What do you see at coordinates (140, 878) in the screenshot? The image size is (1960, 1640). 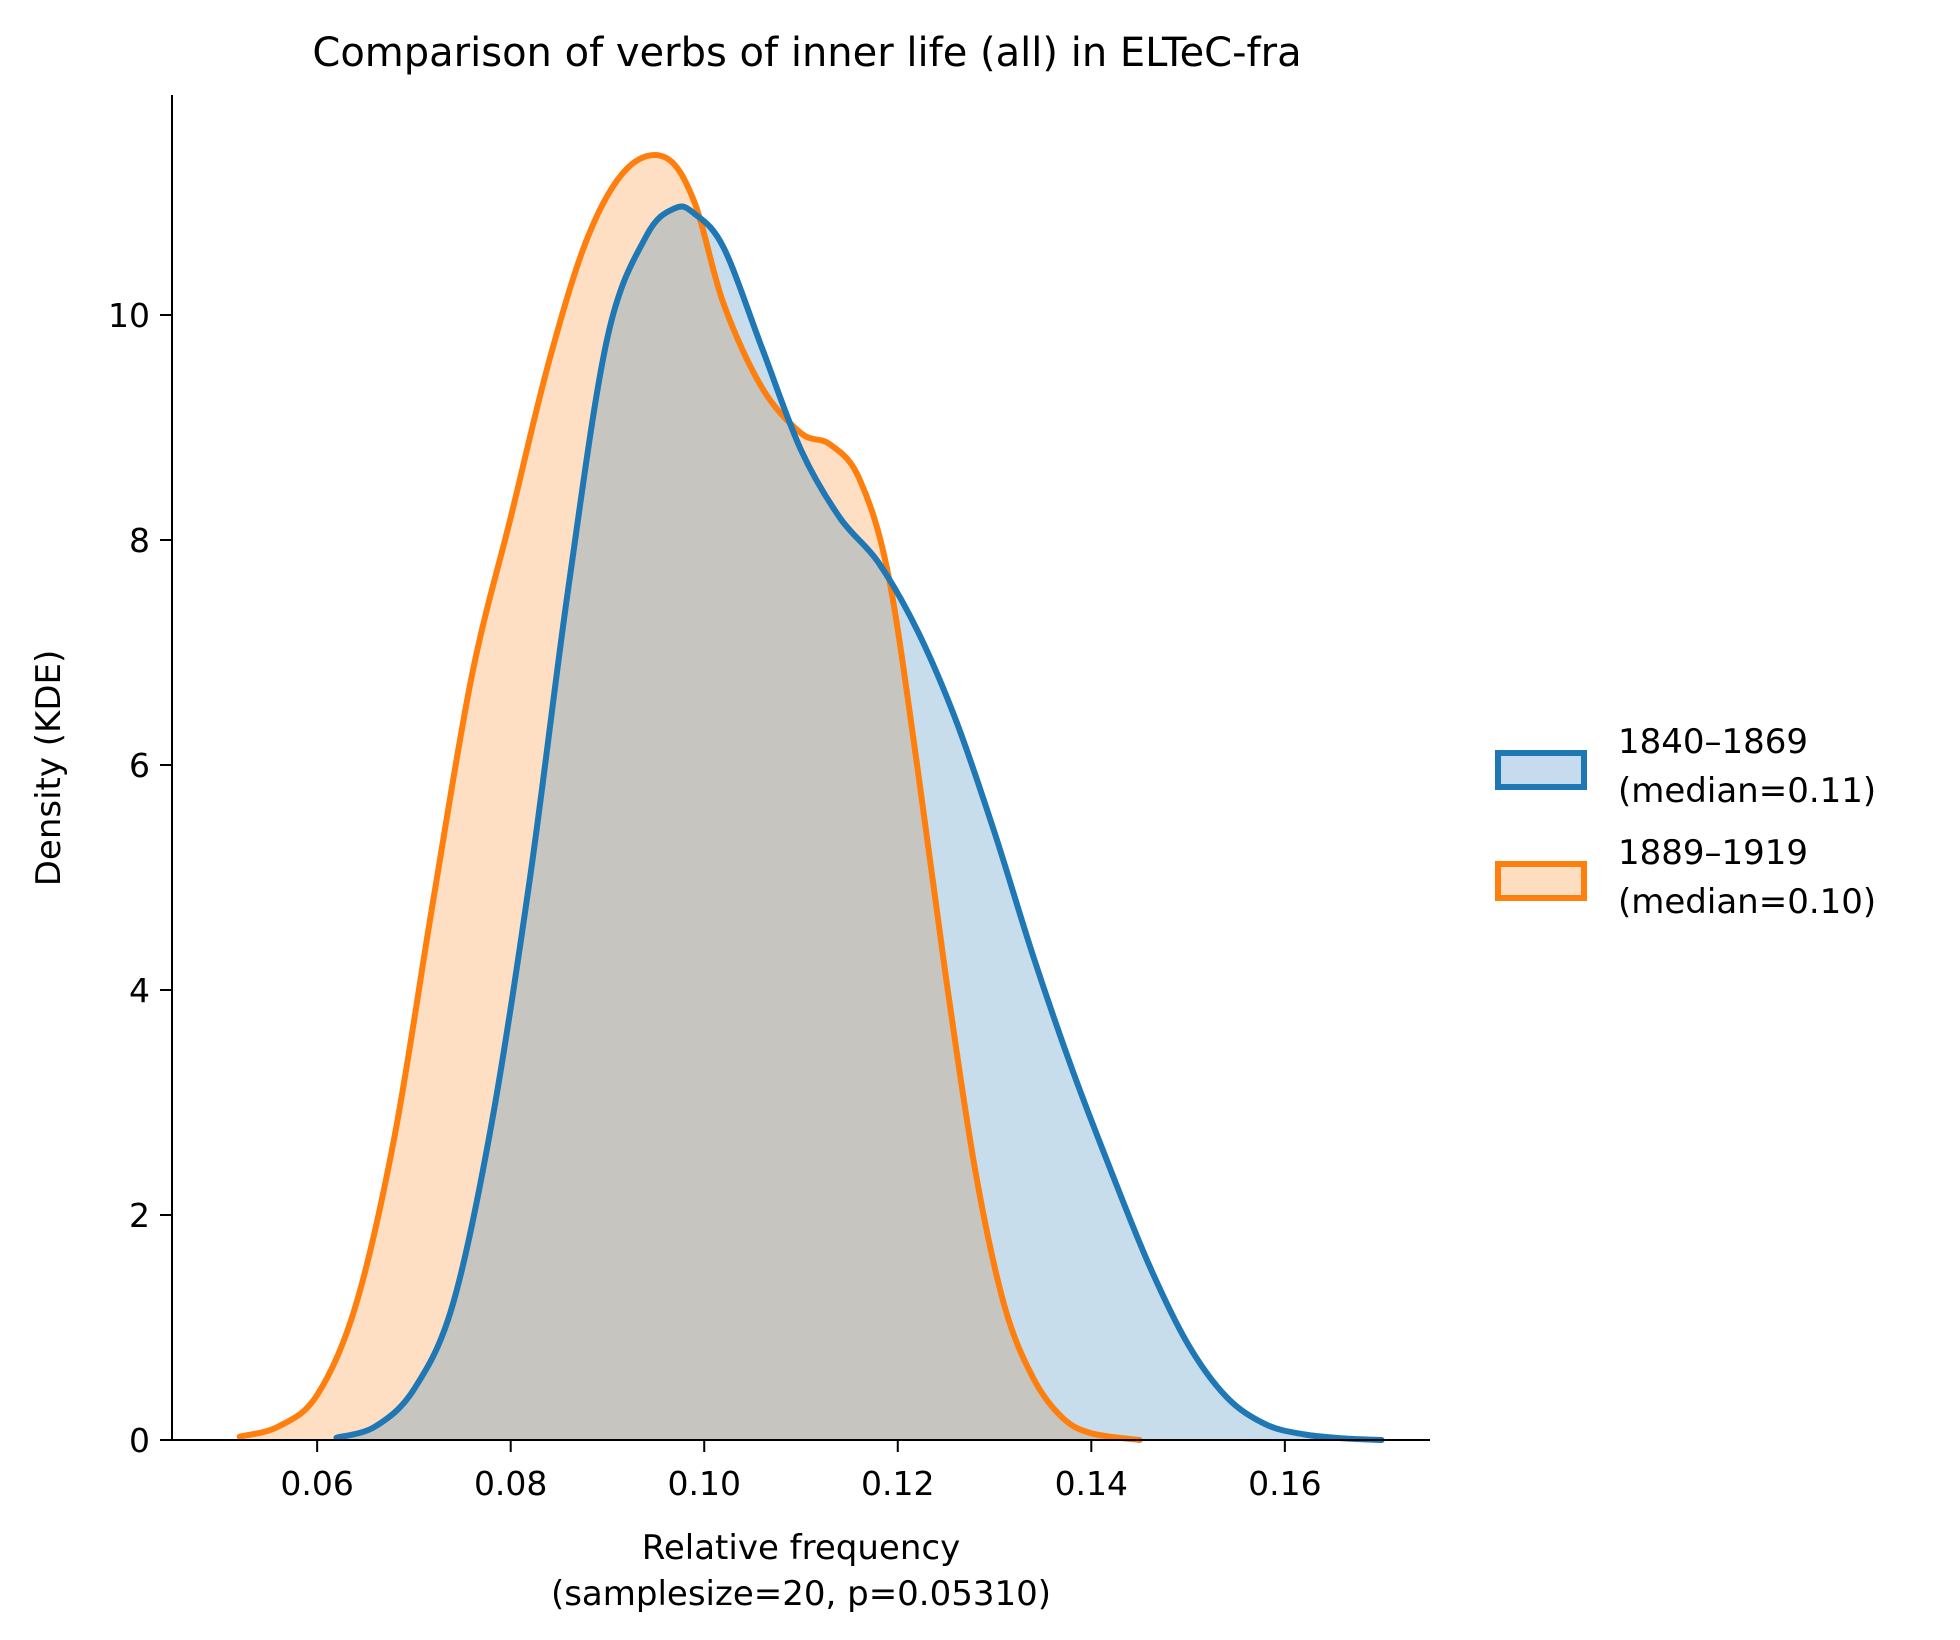 I see `y-ticks: 0 2 4 6 8 10` at bounding box center [140, 878].